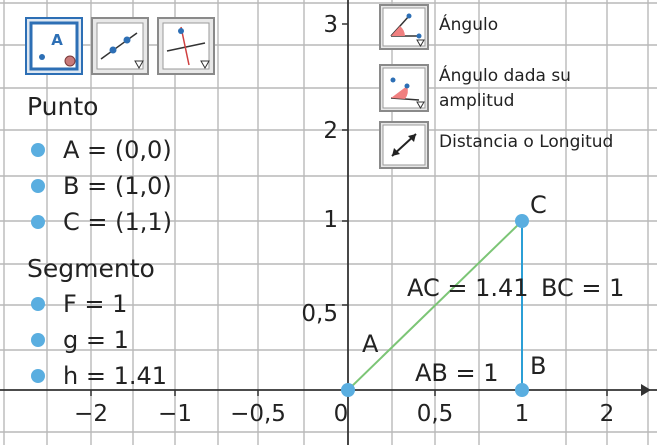 Image resolution: width=657 pixels, height=445 pixels. I want to click on algebra-item-segment-h: h = 1.41, so click(99, 376).